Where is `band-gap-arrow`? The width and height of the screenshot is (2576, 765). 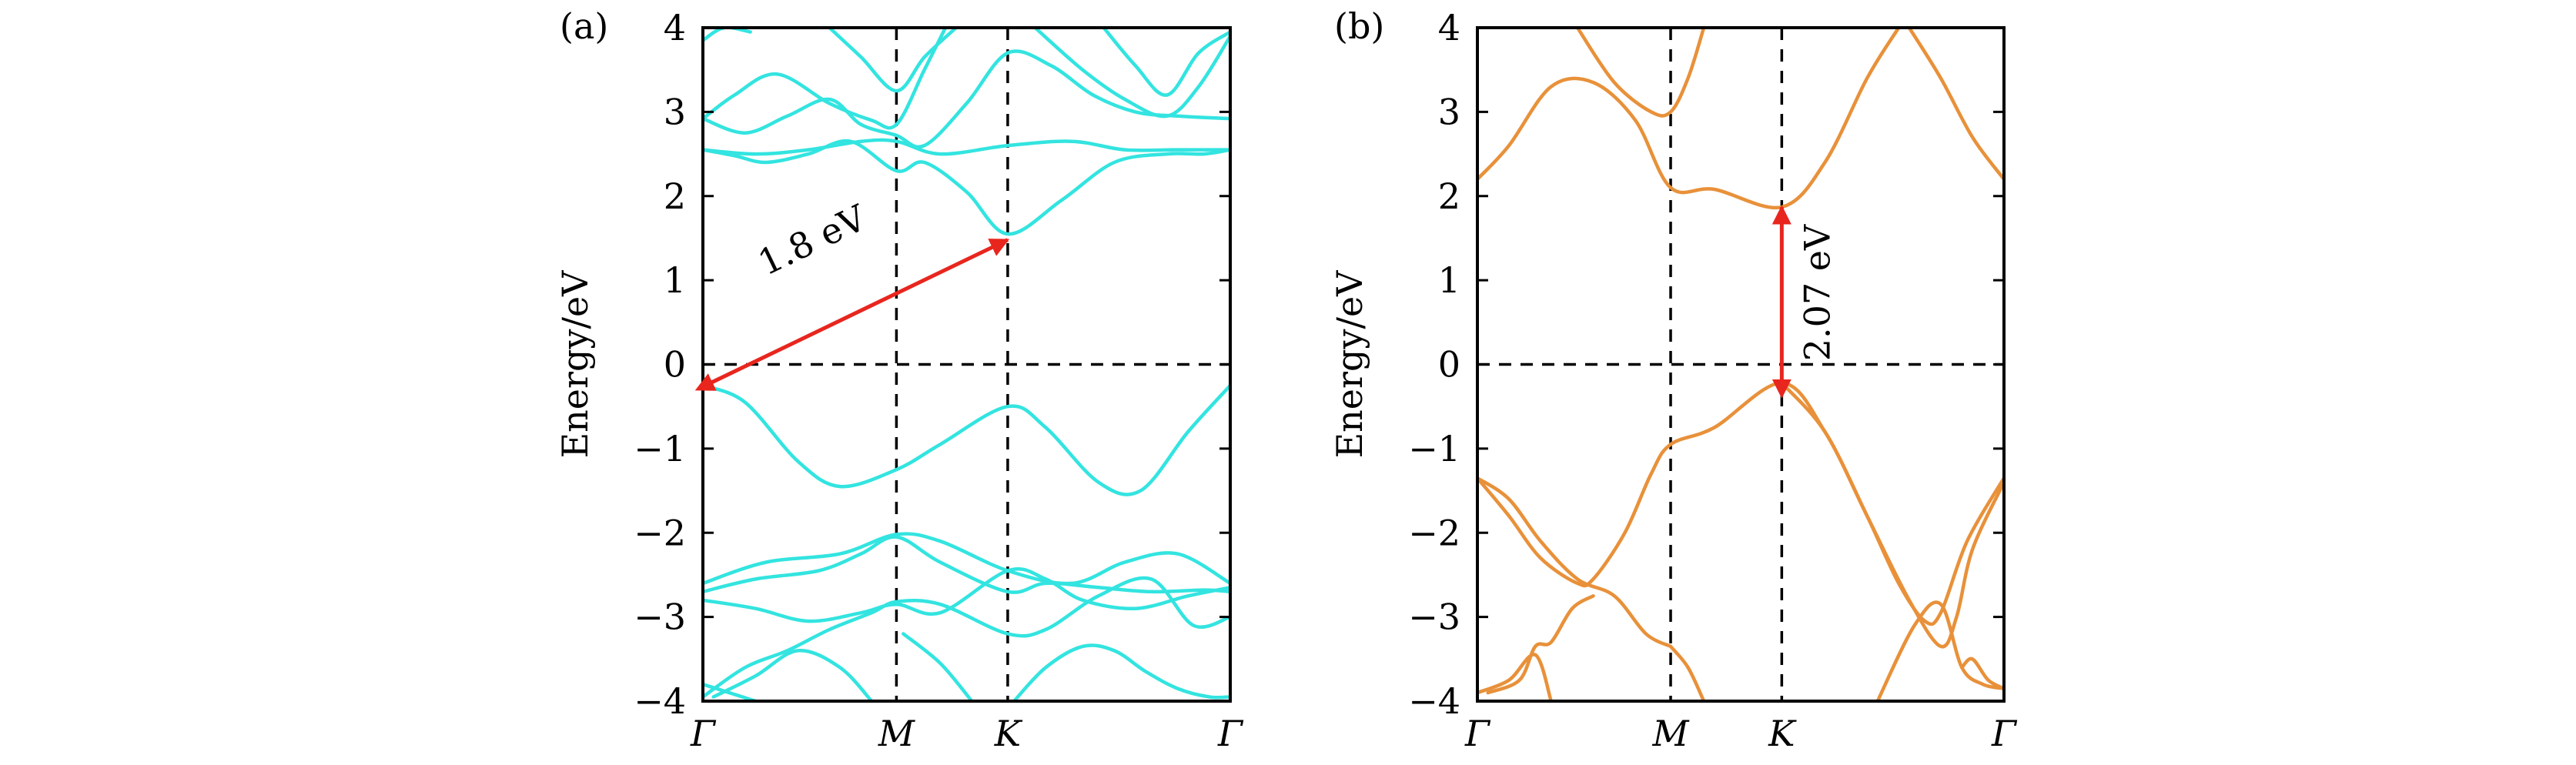 band-gap-arrow is located at coordinates (852, 314).